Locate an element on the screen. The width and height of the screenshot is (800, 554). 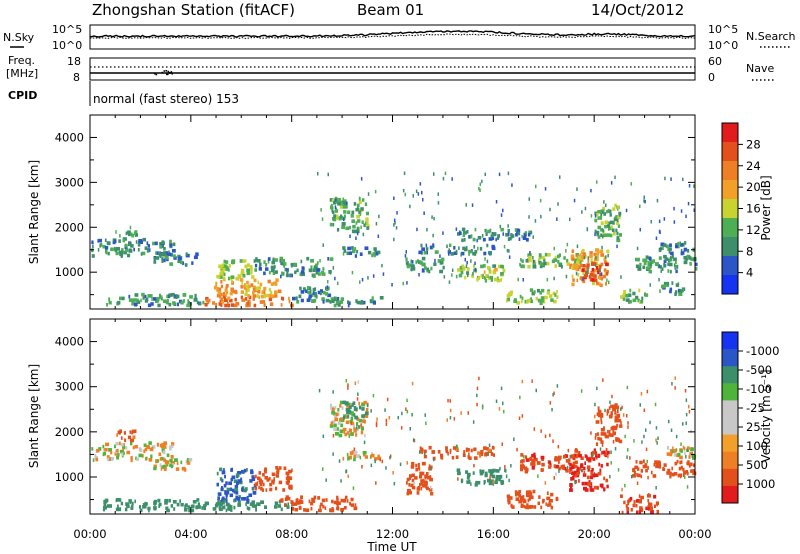
colorbar-tick-label: -500 is located at coordinates (759, 370).